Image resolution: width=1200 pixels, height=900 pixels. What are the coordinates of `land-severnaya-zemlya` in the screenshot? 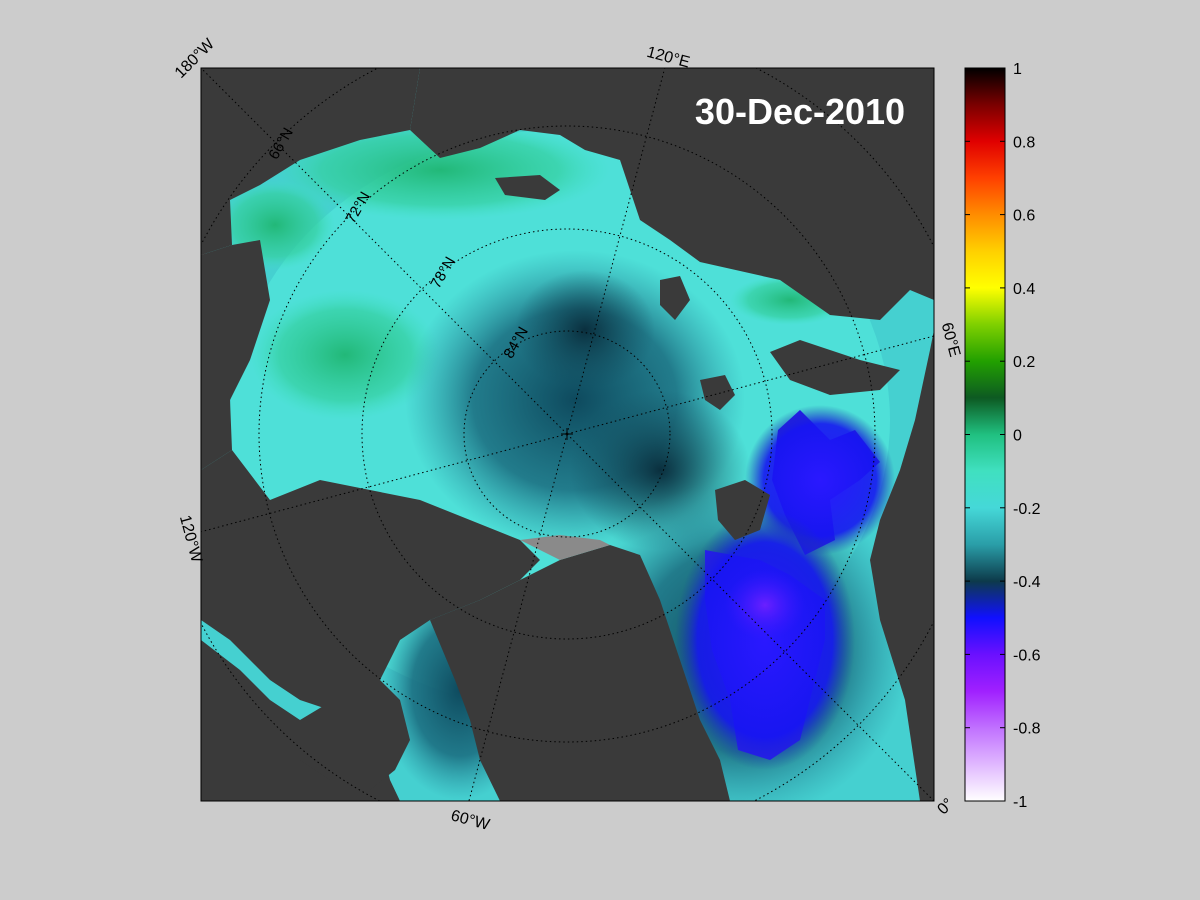 It's located at (675, 298).